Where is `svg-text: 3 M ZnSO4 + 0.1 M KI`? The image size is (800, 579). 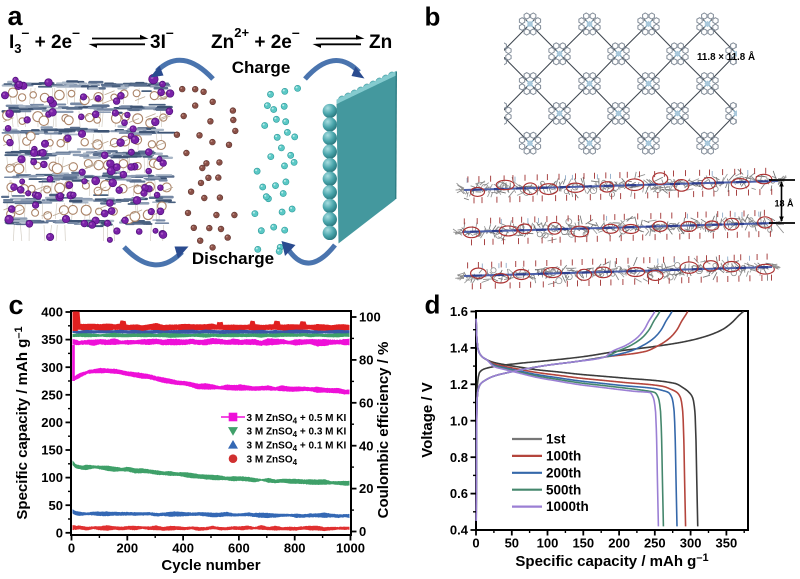
svg-text: 3 M ZnSO4 + 0.1 M KI is located at coordinates (297, 447).